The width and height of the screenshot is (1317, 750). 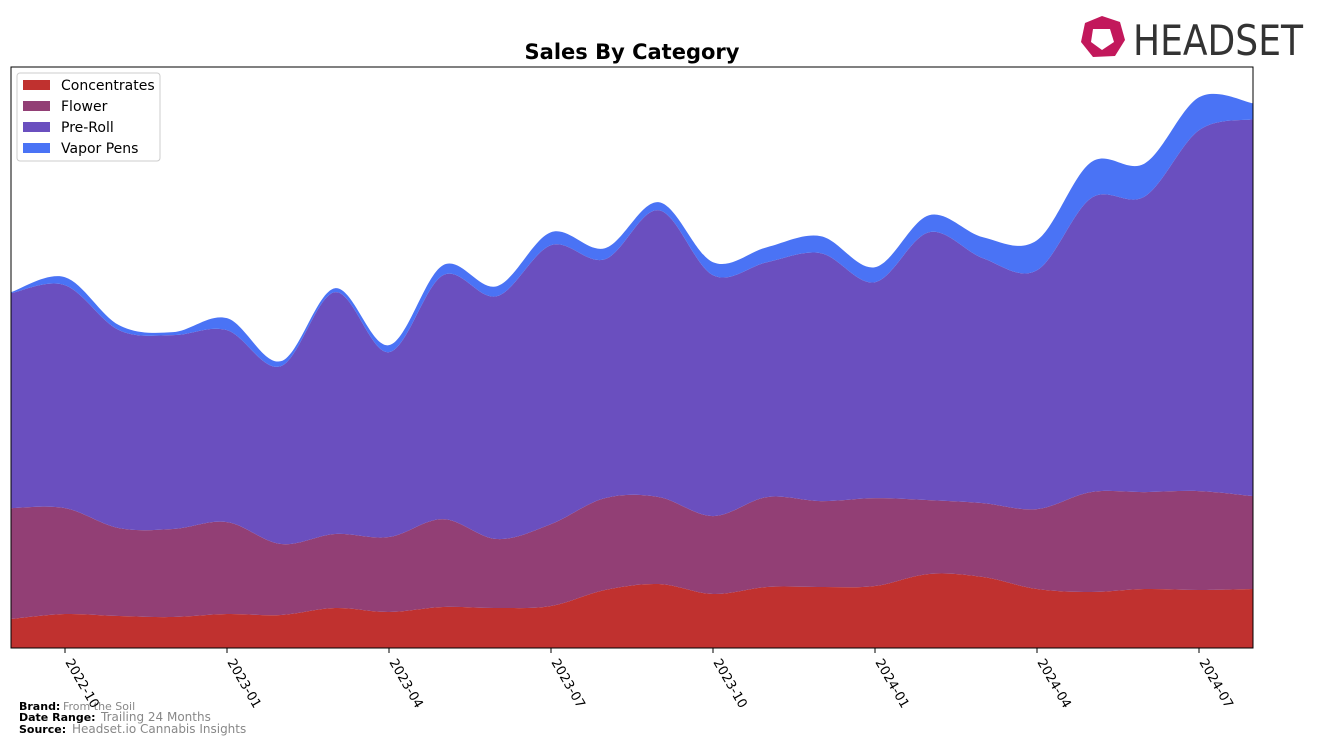 I want to click on logo: HEADSET, so click(x=1192, y=40).